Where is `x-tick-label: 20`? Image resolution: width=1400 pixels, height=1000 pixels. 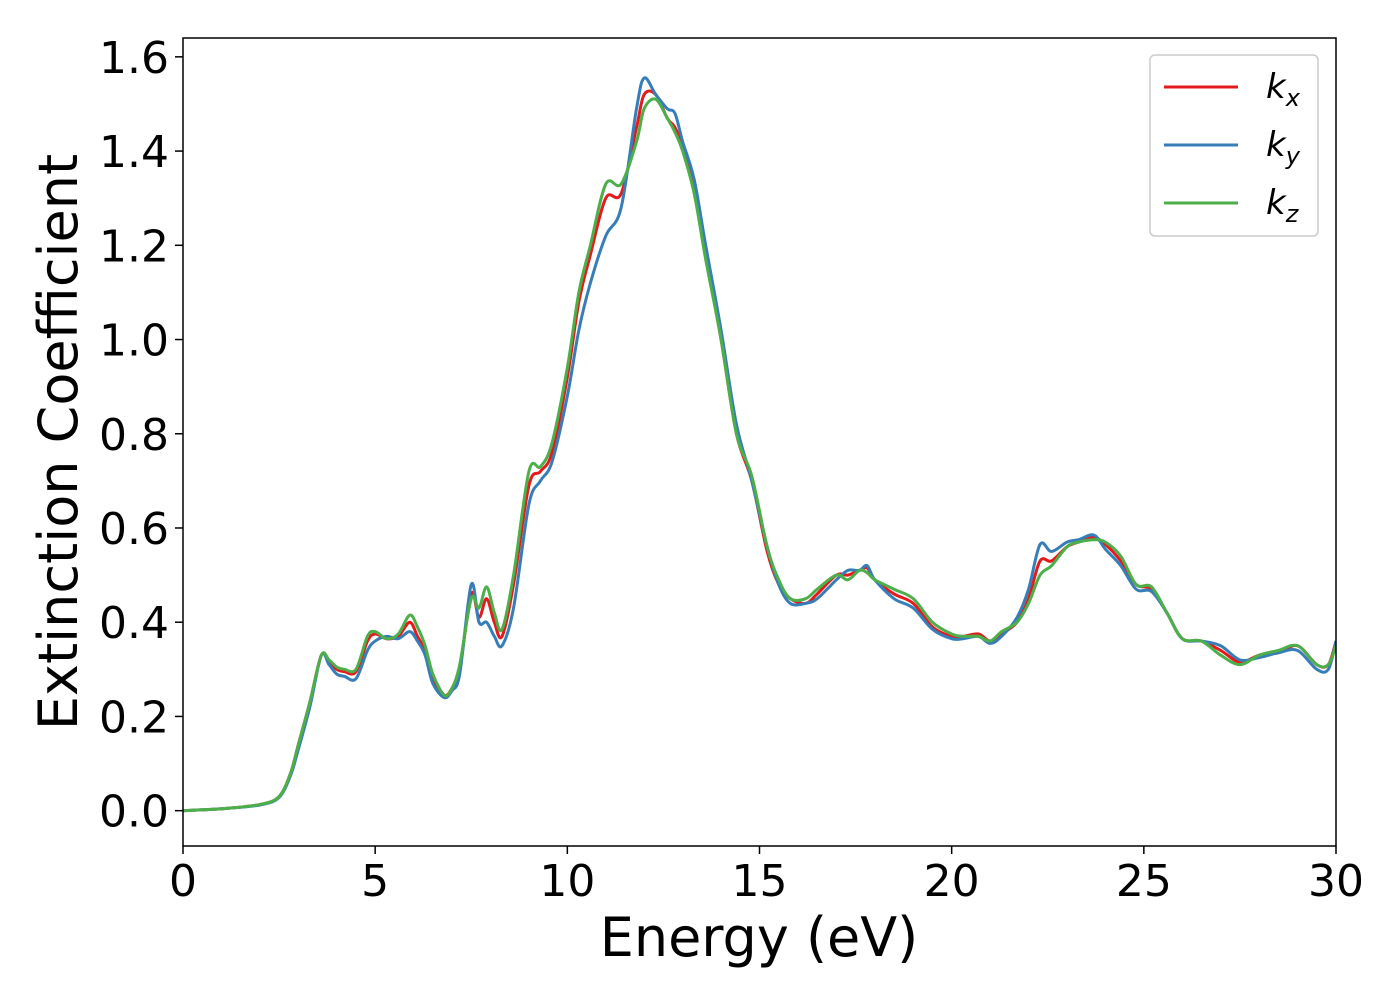 x-tick-label: 20 is located at coordinates (952, 881).